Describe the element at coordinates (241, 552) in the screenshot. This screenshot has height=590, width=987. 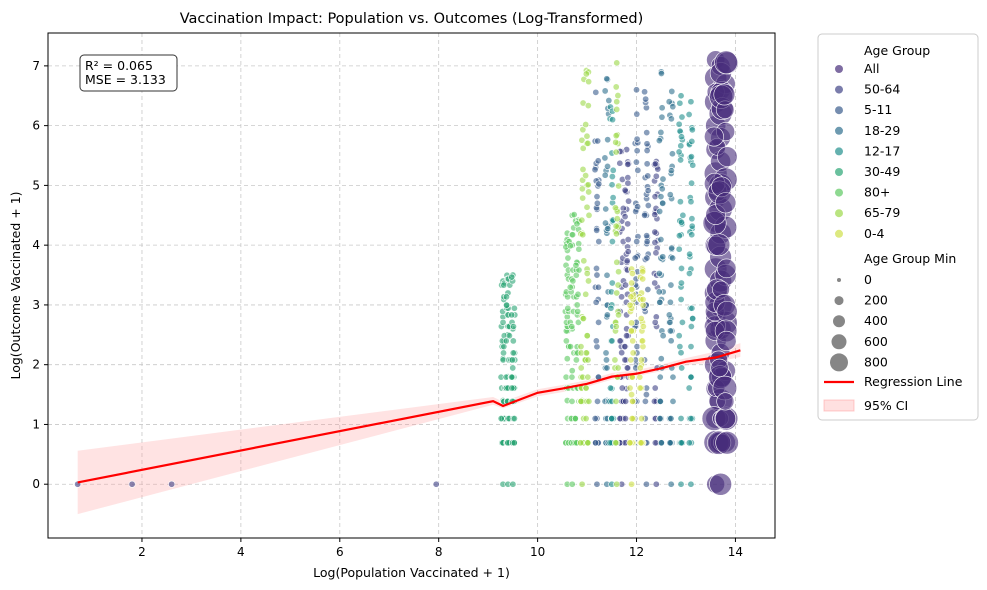
I see `x-tick-label: 4` at that location.